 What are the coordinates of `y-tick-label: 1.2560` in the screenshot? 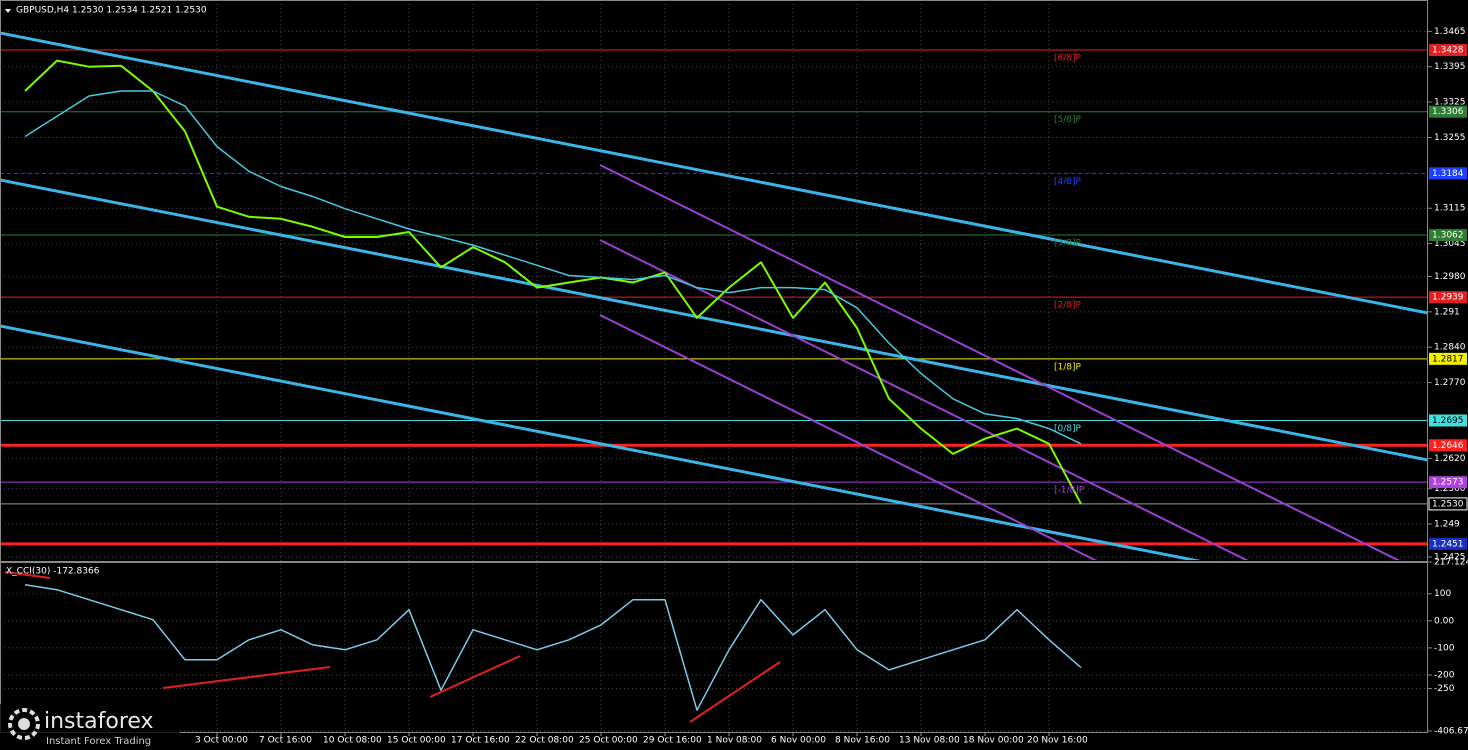 It's located at (1450, 489).